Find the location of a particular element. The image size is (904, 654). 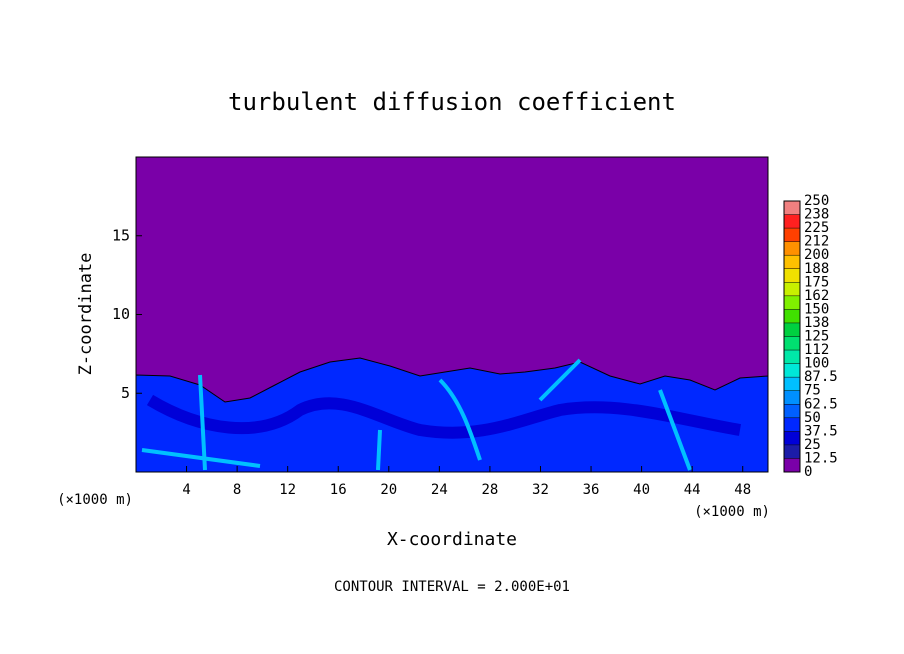

colorbar-label: 75 is located at coordinates (812, 391).